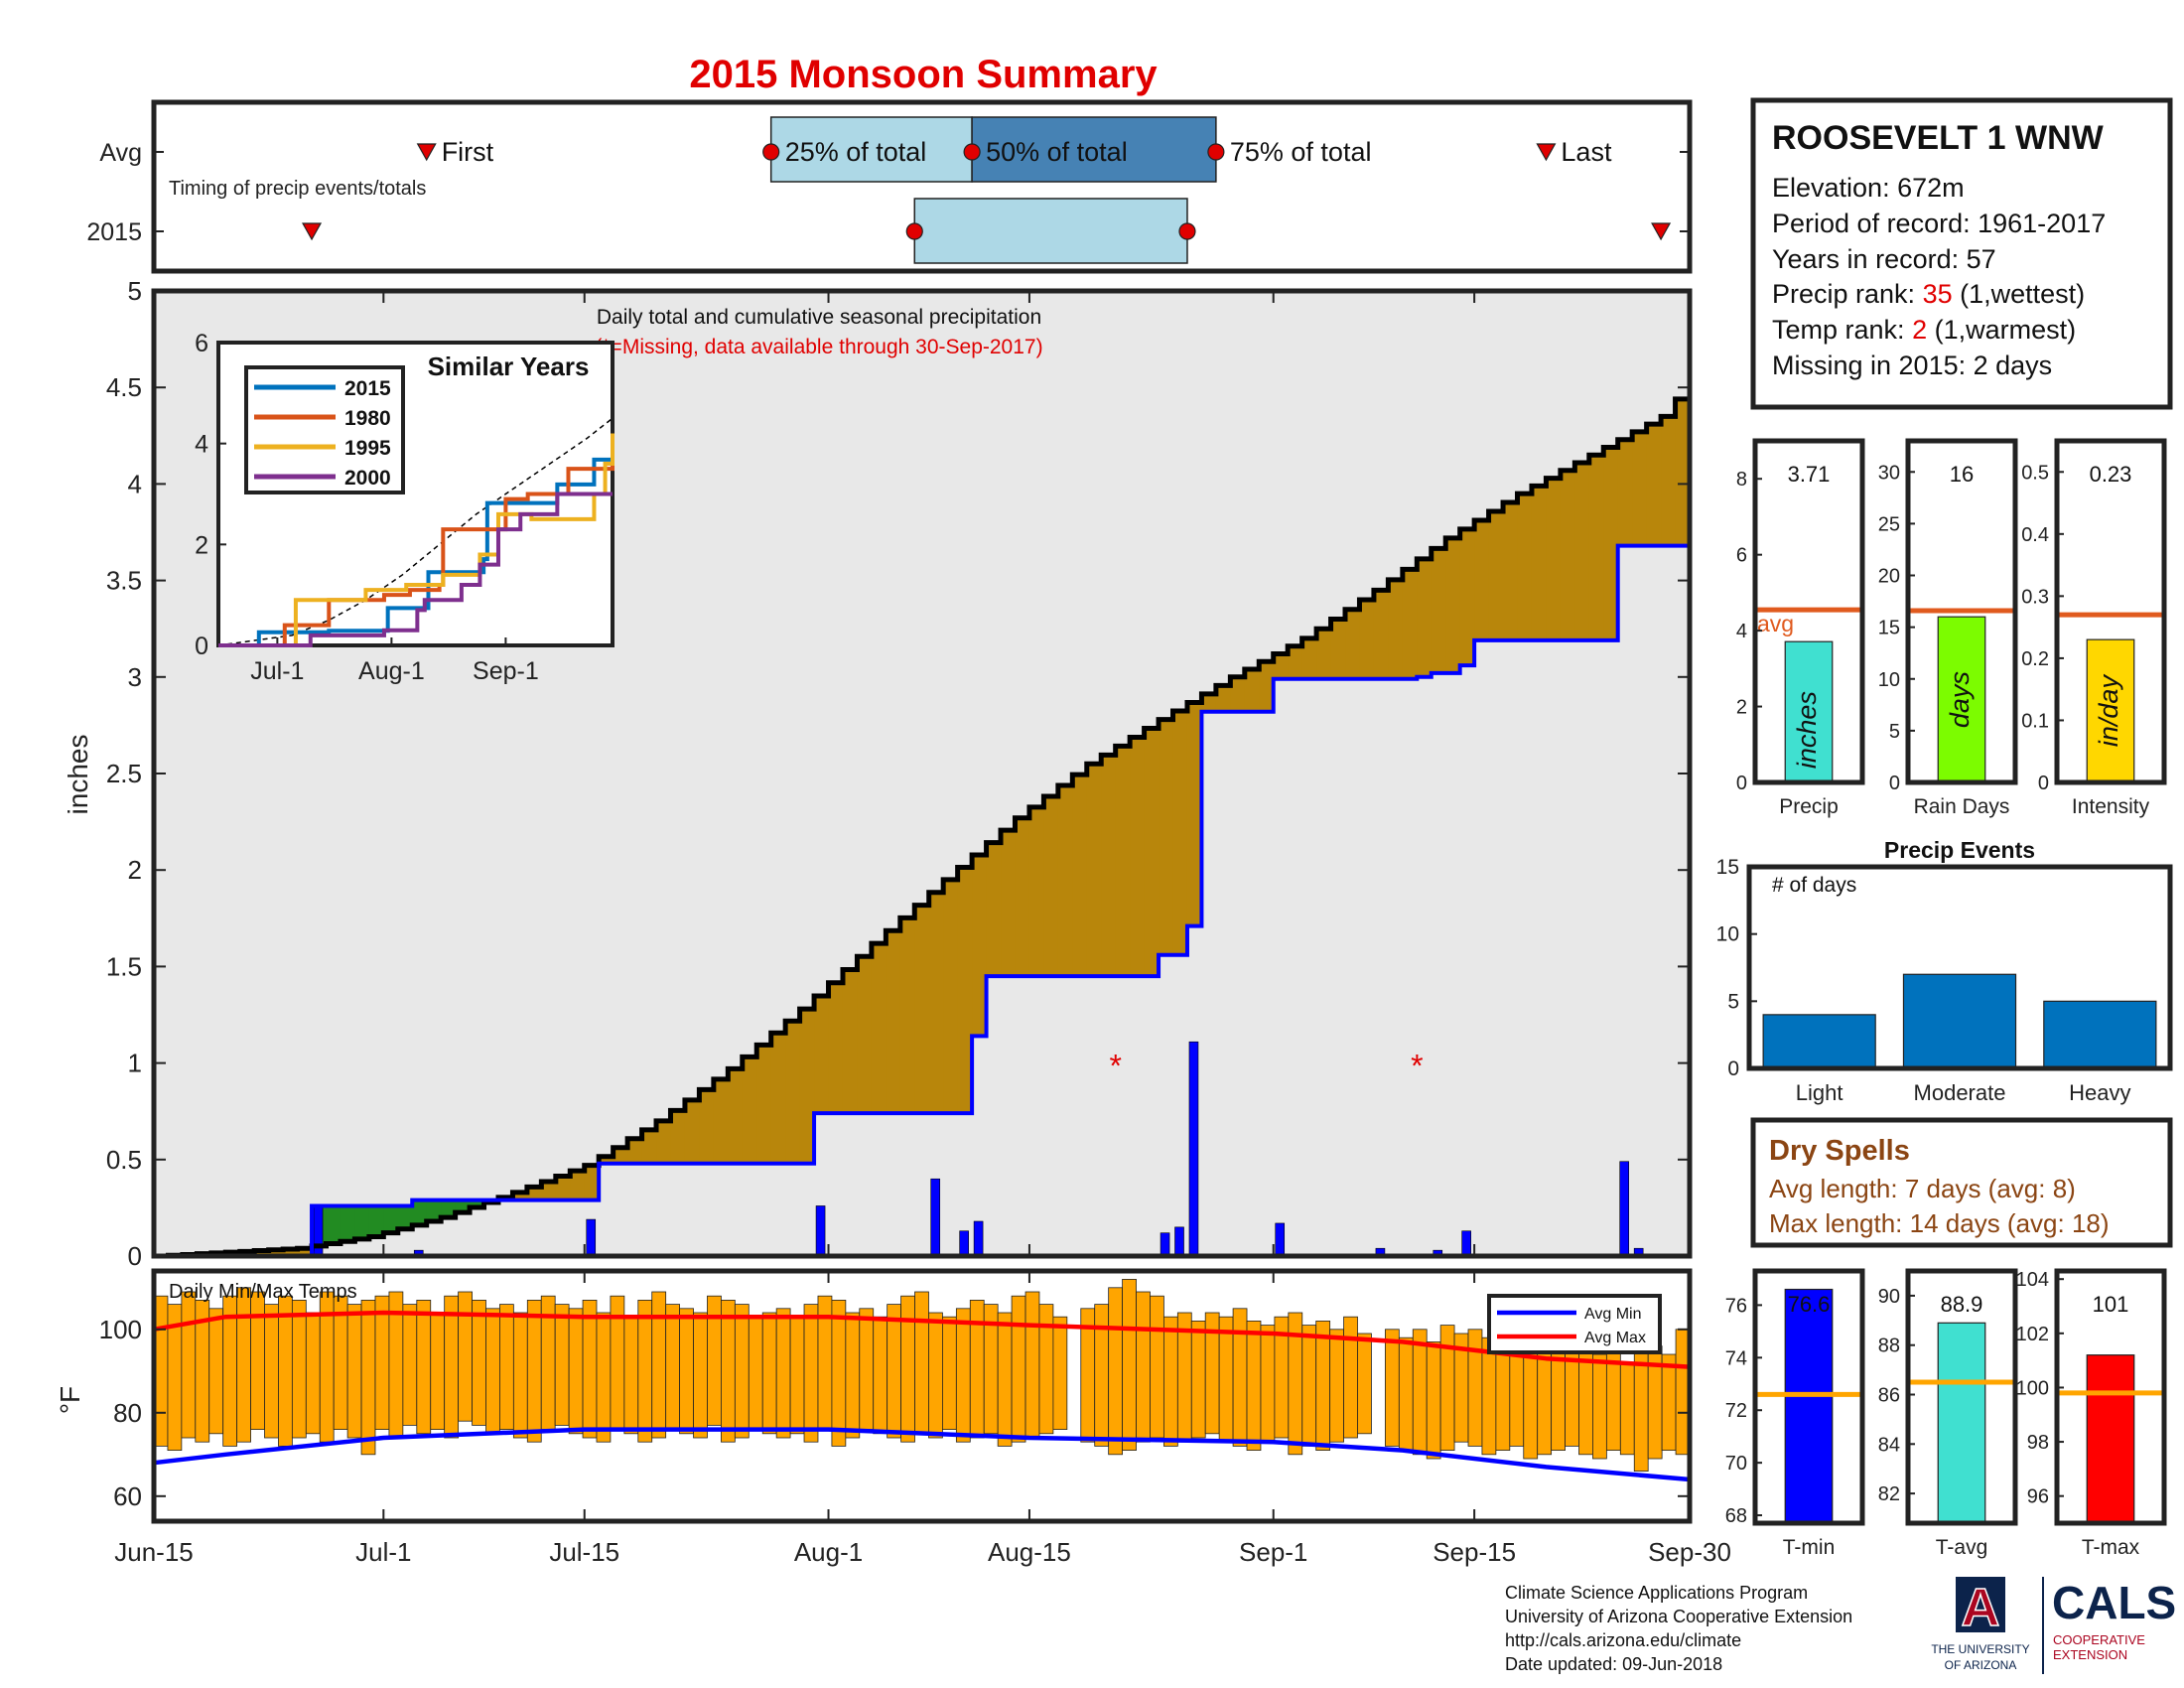 The width and height of the screenshot is (2184, 1688). Describe the element at coordinates (1586, 152) in the screenshot. I see `avg-last-label: Last` at that location.